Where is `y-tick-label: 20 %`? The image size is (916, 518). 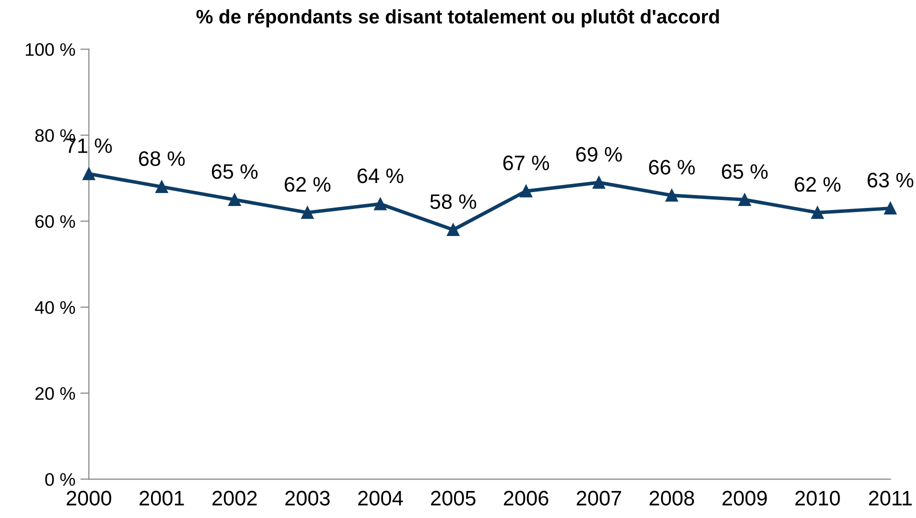
y-tick-label: 20 % is located at coordinates (55, 393).